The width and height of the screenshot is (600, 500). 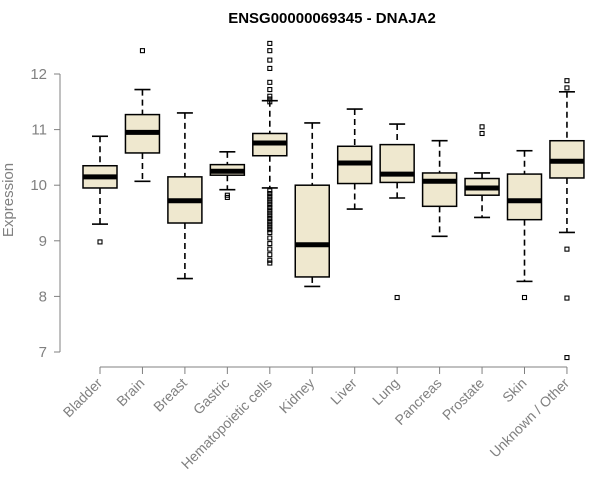 I want to click on x-tick-label-9: Pancreas, so click(x=418, y=401).